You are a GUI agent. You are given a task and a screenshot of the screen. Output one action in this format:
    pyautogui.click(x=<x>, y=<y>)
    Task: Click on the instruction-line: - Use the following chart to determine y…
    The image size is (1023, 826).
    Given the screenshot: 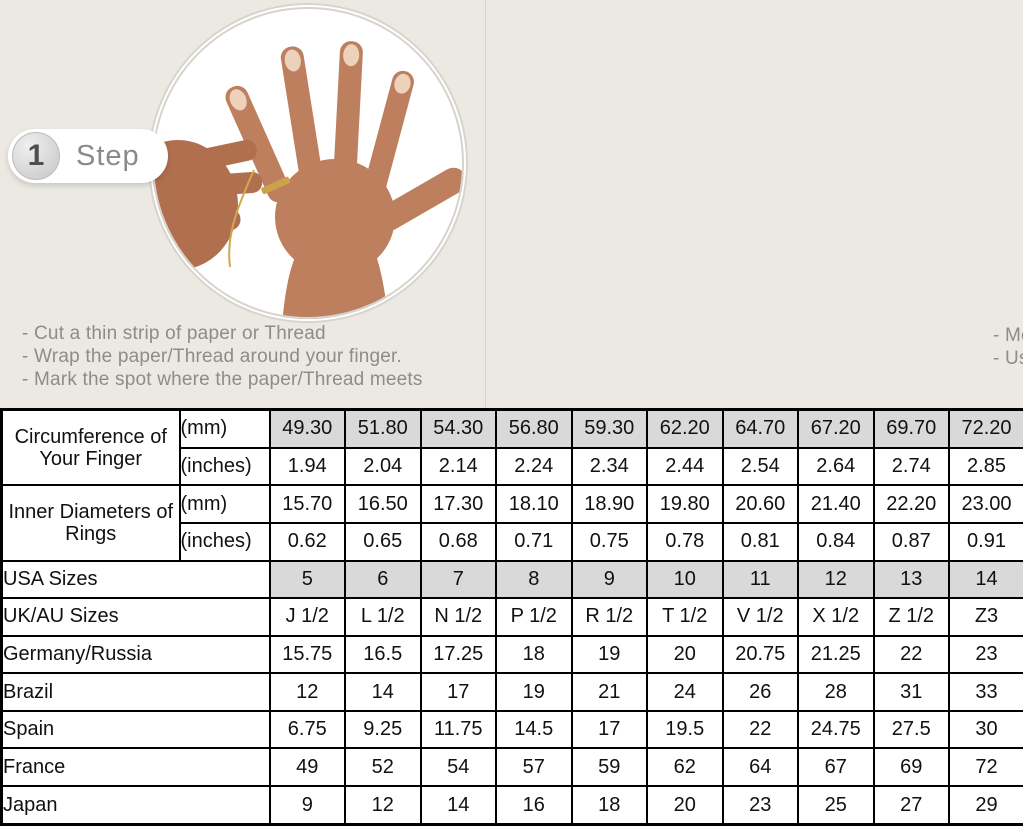 What is the action you would take?
    pyautogui.click(x=1008, y=358)
    